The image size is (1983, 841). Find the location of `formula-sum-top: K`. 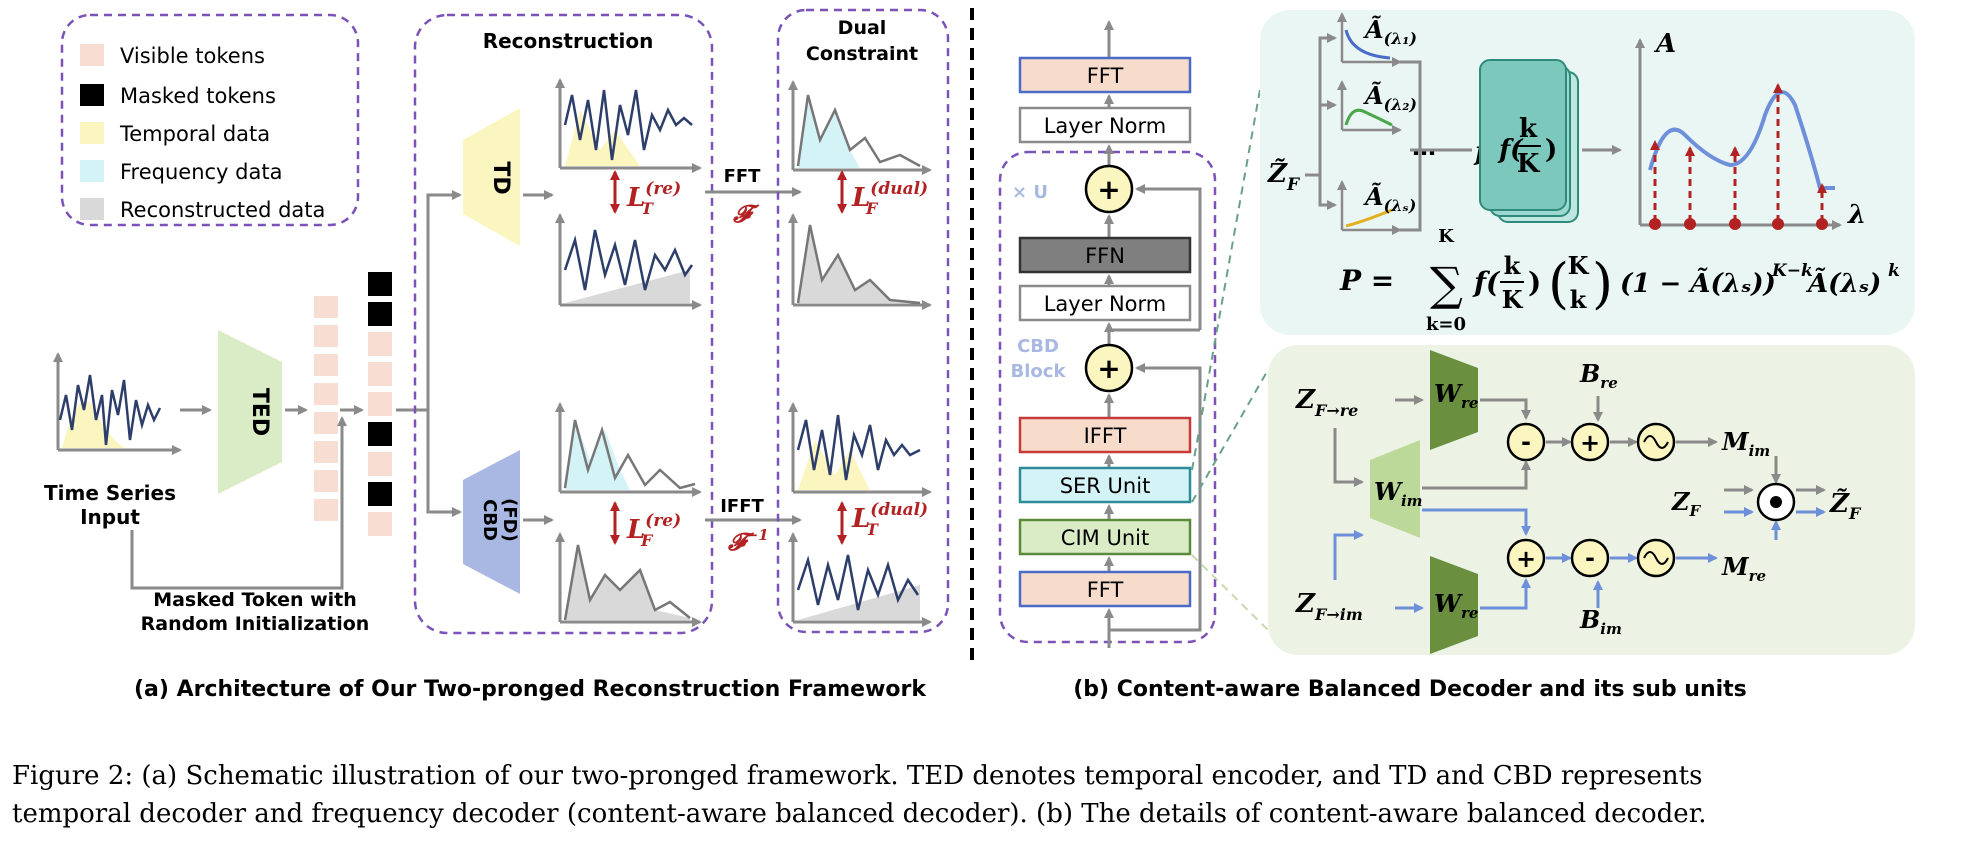

formula-sum-top: K is located at coordinates (1446, 236).